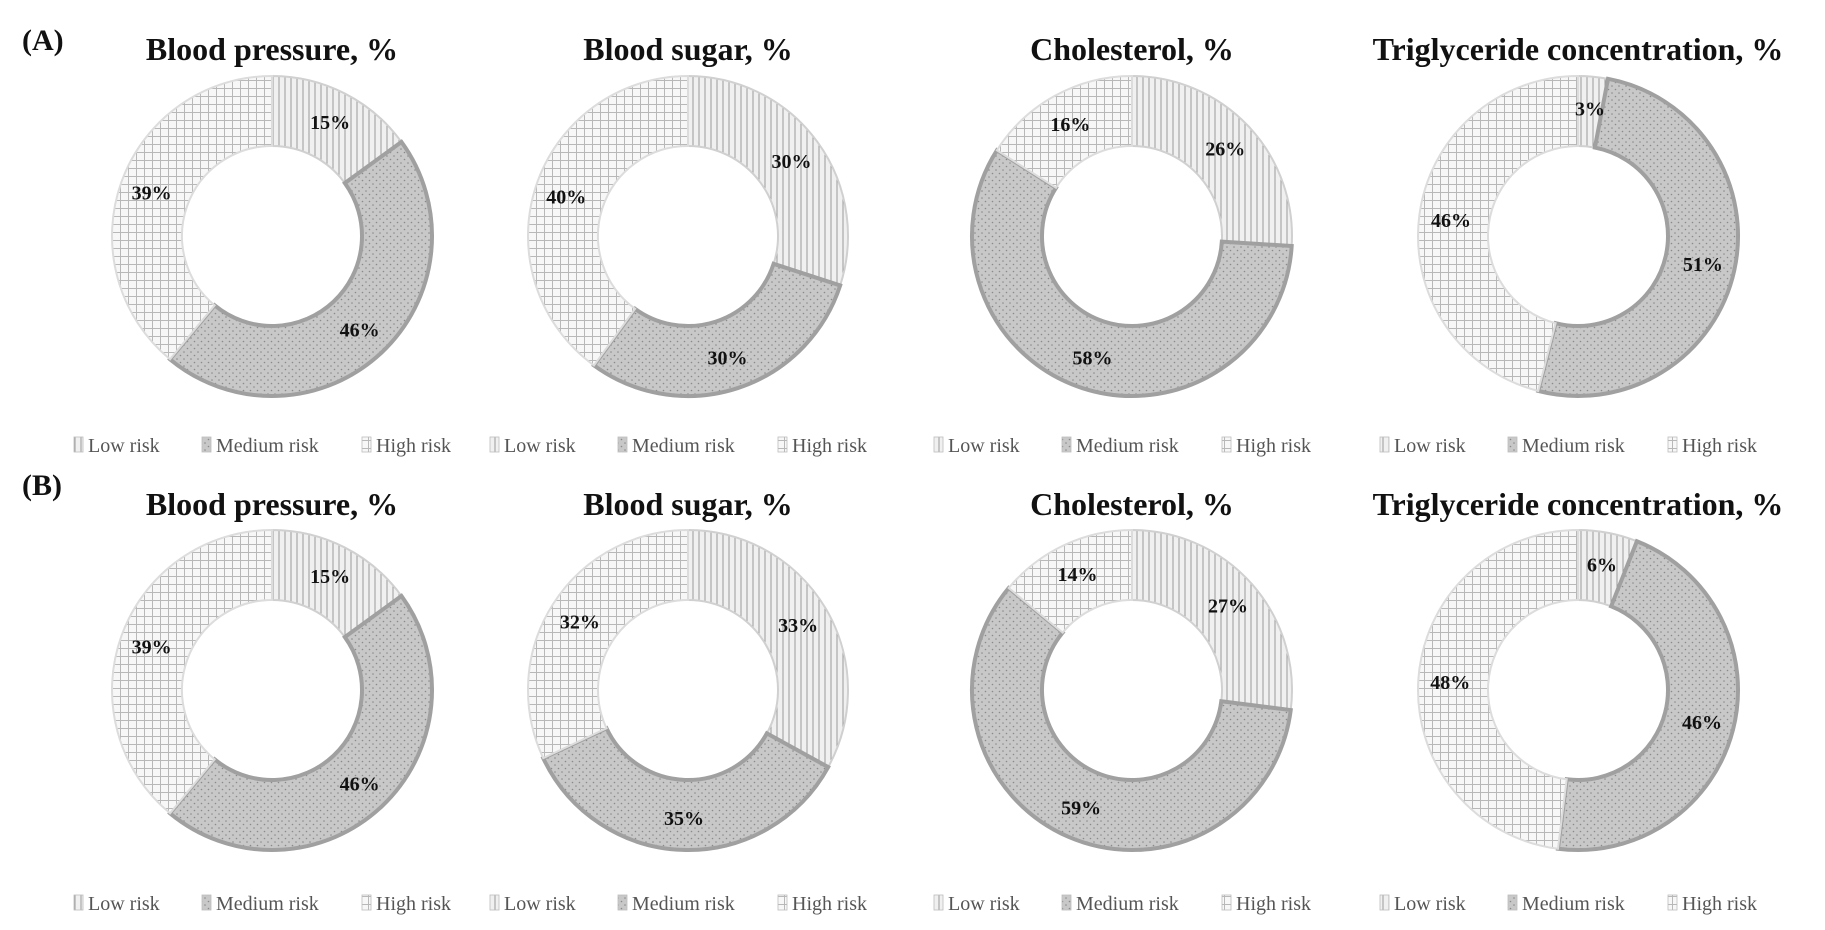  Describe the element at coordinates (43, 40) in the screenshot. I see `panel-label-a: (A)` at that location.